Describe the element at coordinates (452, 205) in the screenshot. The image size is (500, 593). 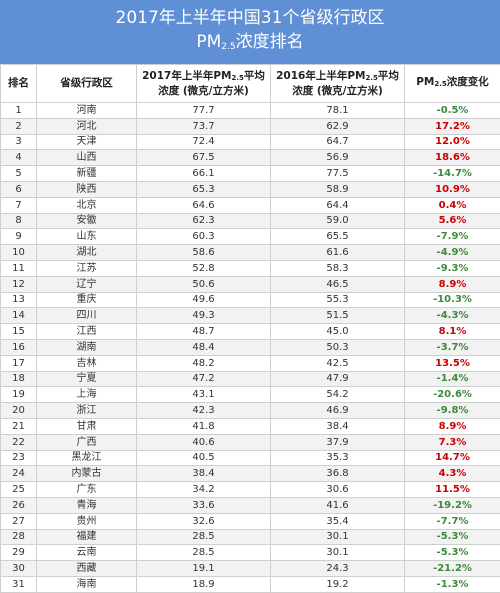
I see `change-cell: 0.4%` at that location.